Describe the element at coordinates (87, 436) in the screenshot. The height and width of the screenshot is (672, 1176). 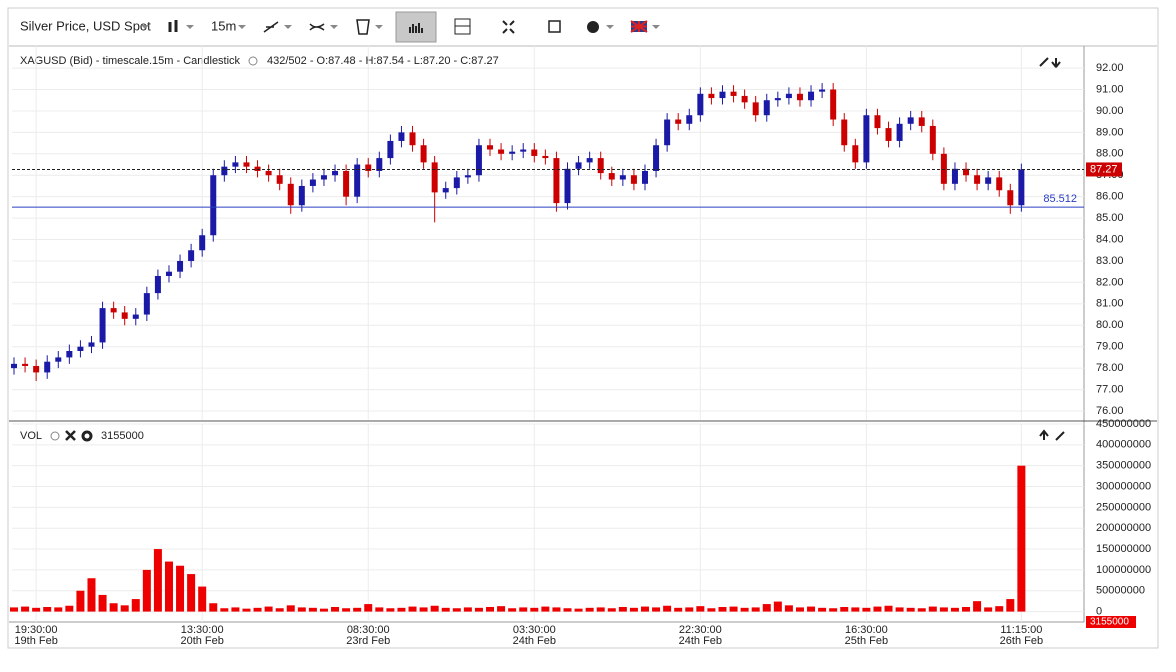
I see `settings-icon` at that location.